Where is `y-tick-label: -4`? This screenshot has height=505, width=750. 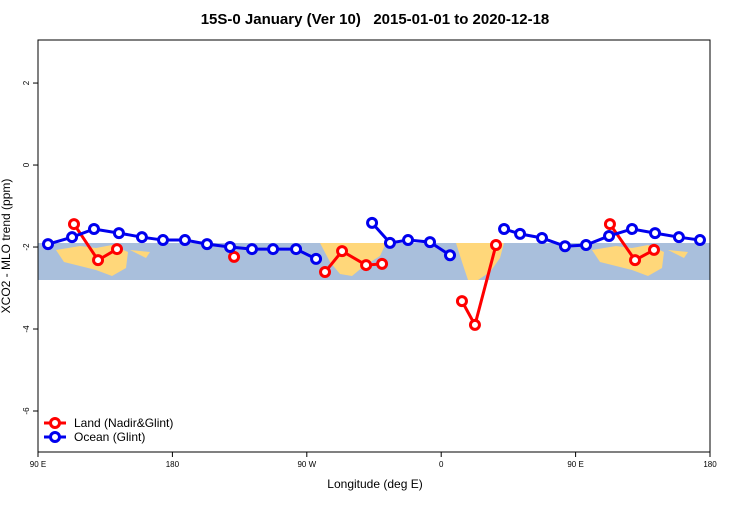 y-tick-label: -4 is located at coordinates (26, 329).